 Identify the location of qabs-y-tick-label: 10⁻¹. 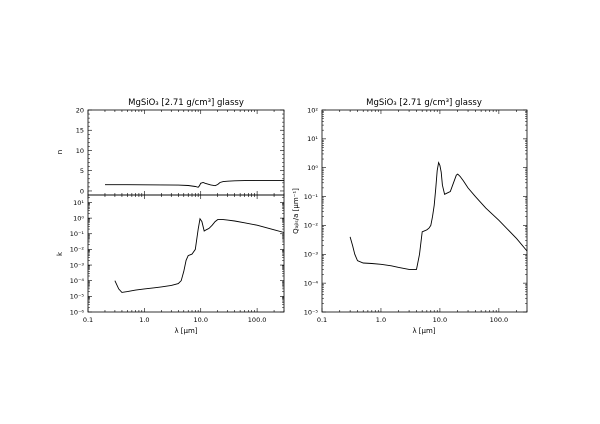
(311, 197).